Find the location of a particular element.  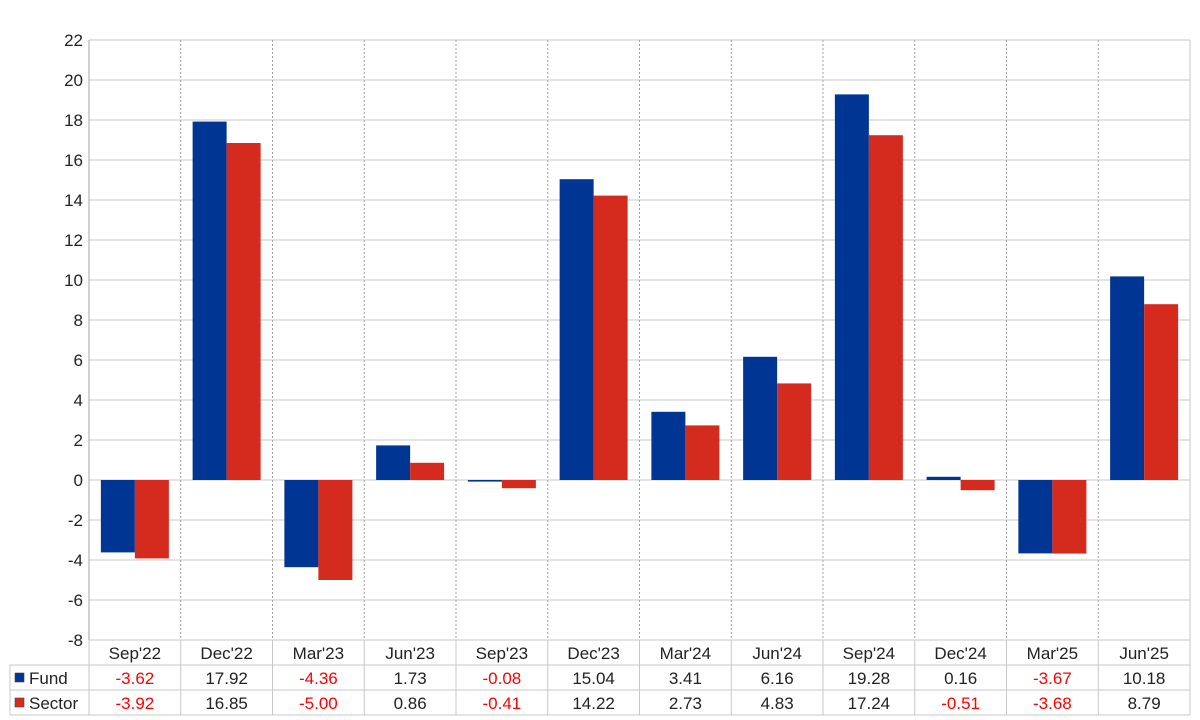

data-label-fund: 1.73 is located at coordinates (410, 678).